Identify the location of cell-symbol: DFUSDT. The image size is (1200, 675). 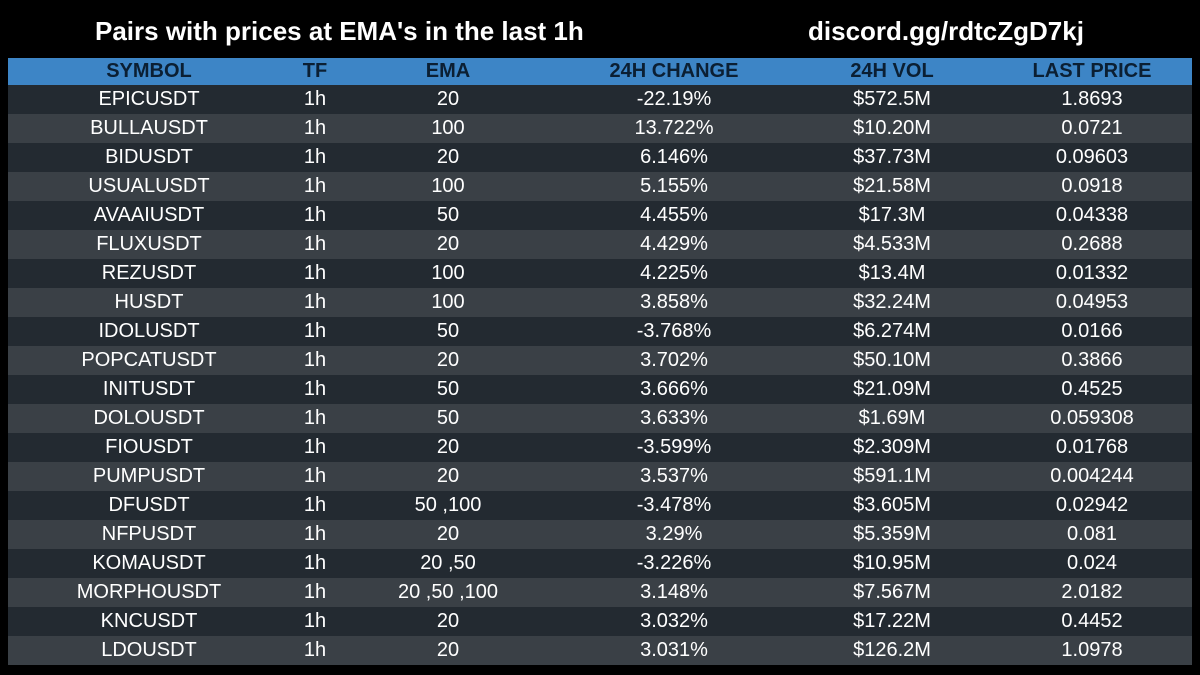
(149, 505).